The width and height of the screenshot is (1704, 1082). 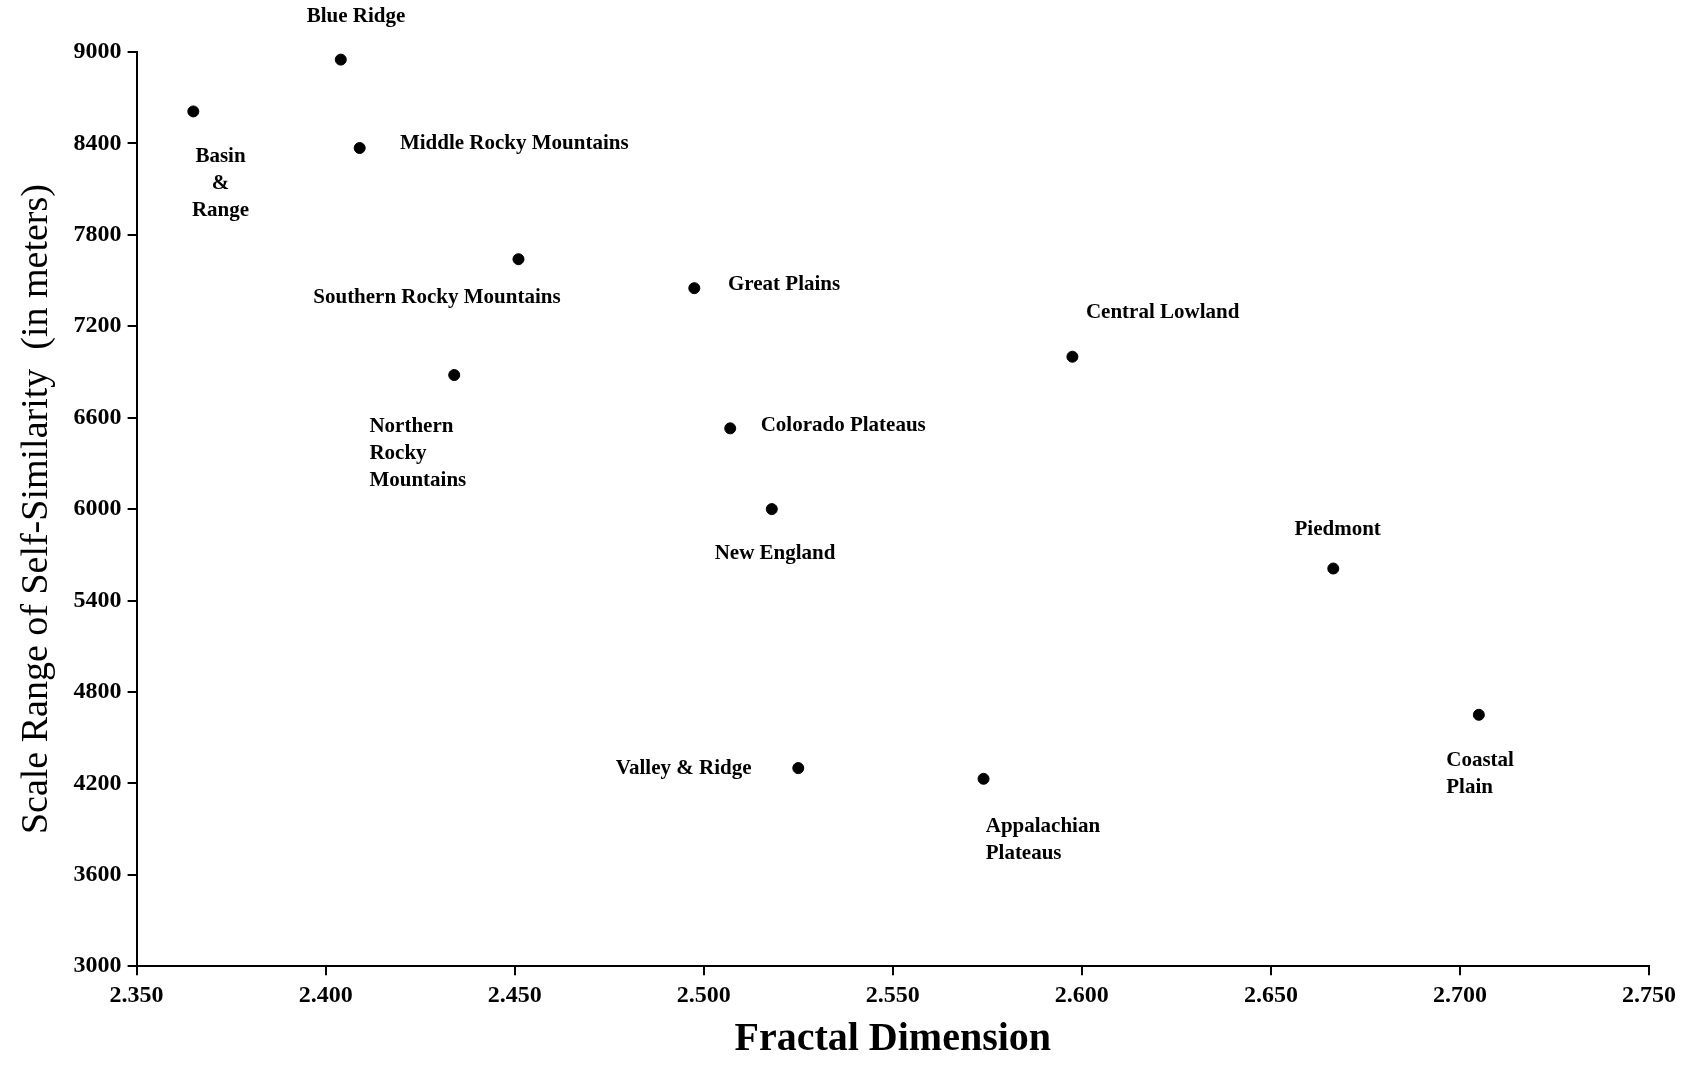 I want to click on y-tick-label: 3600, so click(x=97, y=872).